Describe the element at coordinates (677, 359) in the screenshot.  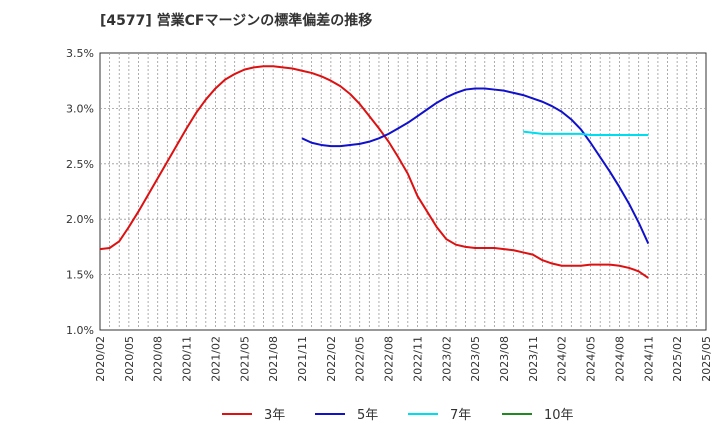
I see `x-tick-label: 2025/02` at that location.